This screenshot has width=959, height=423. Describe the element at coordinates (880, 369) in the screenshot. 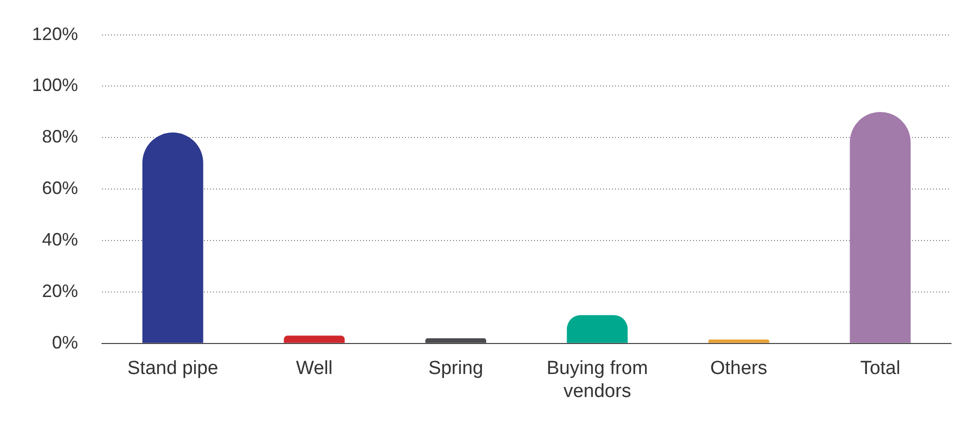

I see `x-tick-label: Total` at that location.